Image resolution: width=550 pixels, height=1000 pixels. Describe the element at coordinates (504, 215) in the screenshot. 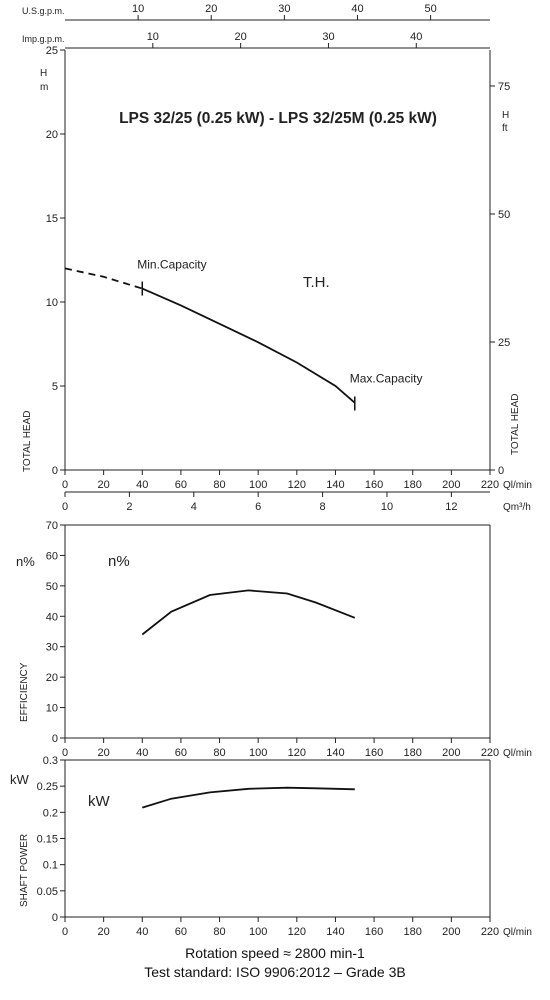

I see `head-right-tick-label: 50` at that location.